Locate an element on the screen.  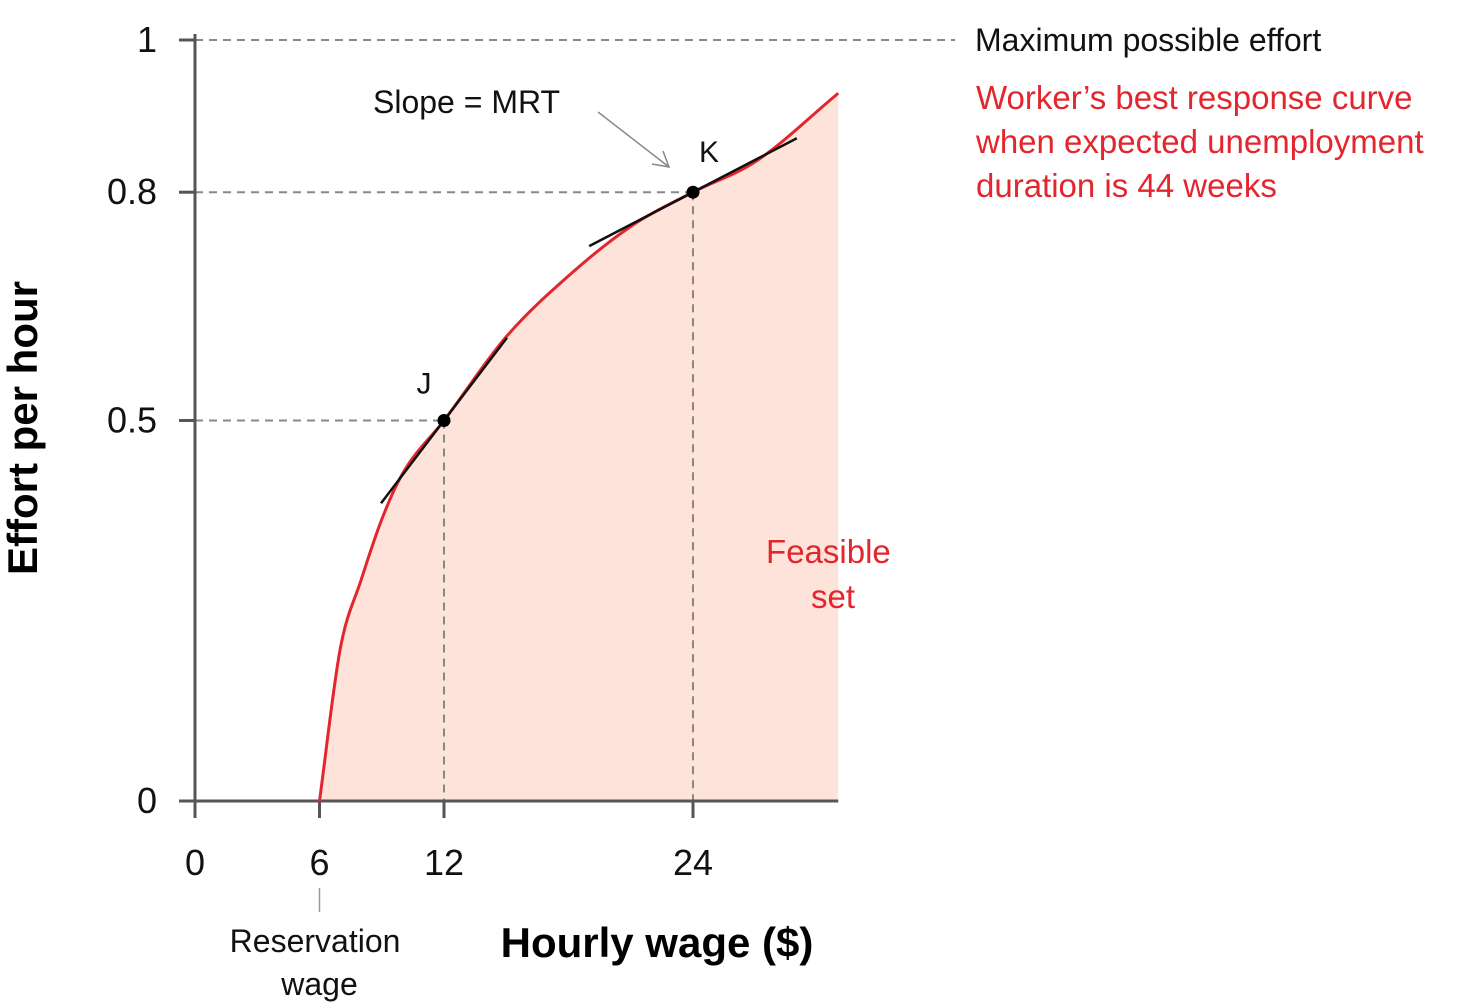
reservation-label-line-2: wage is located at coordinates (319, 984).